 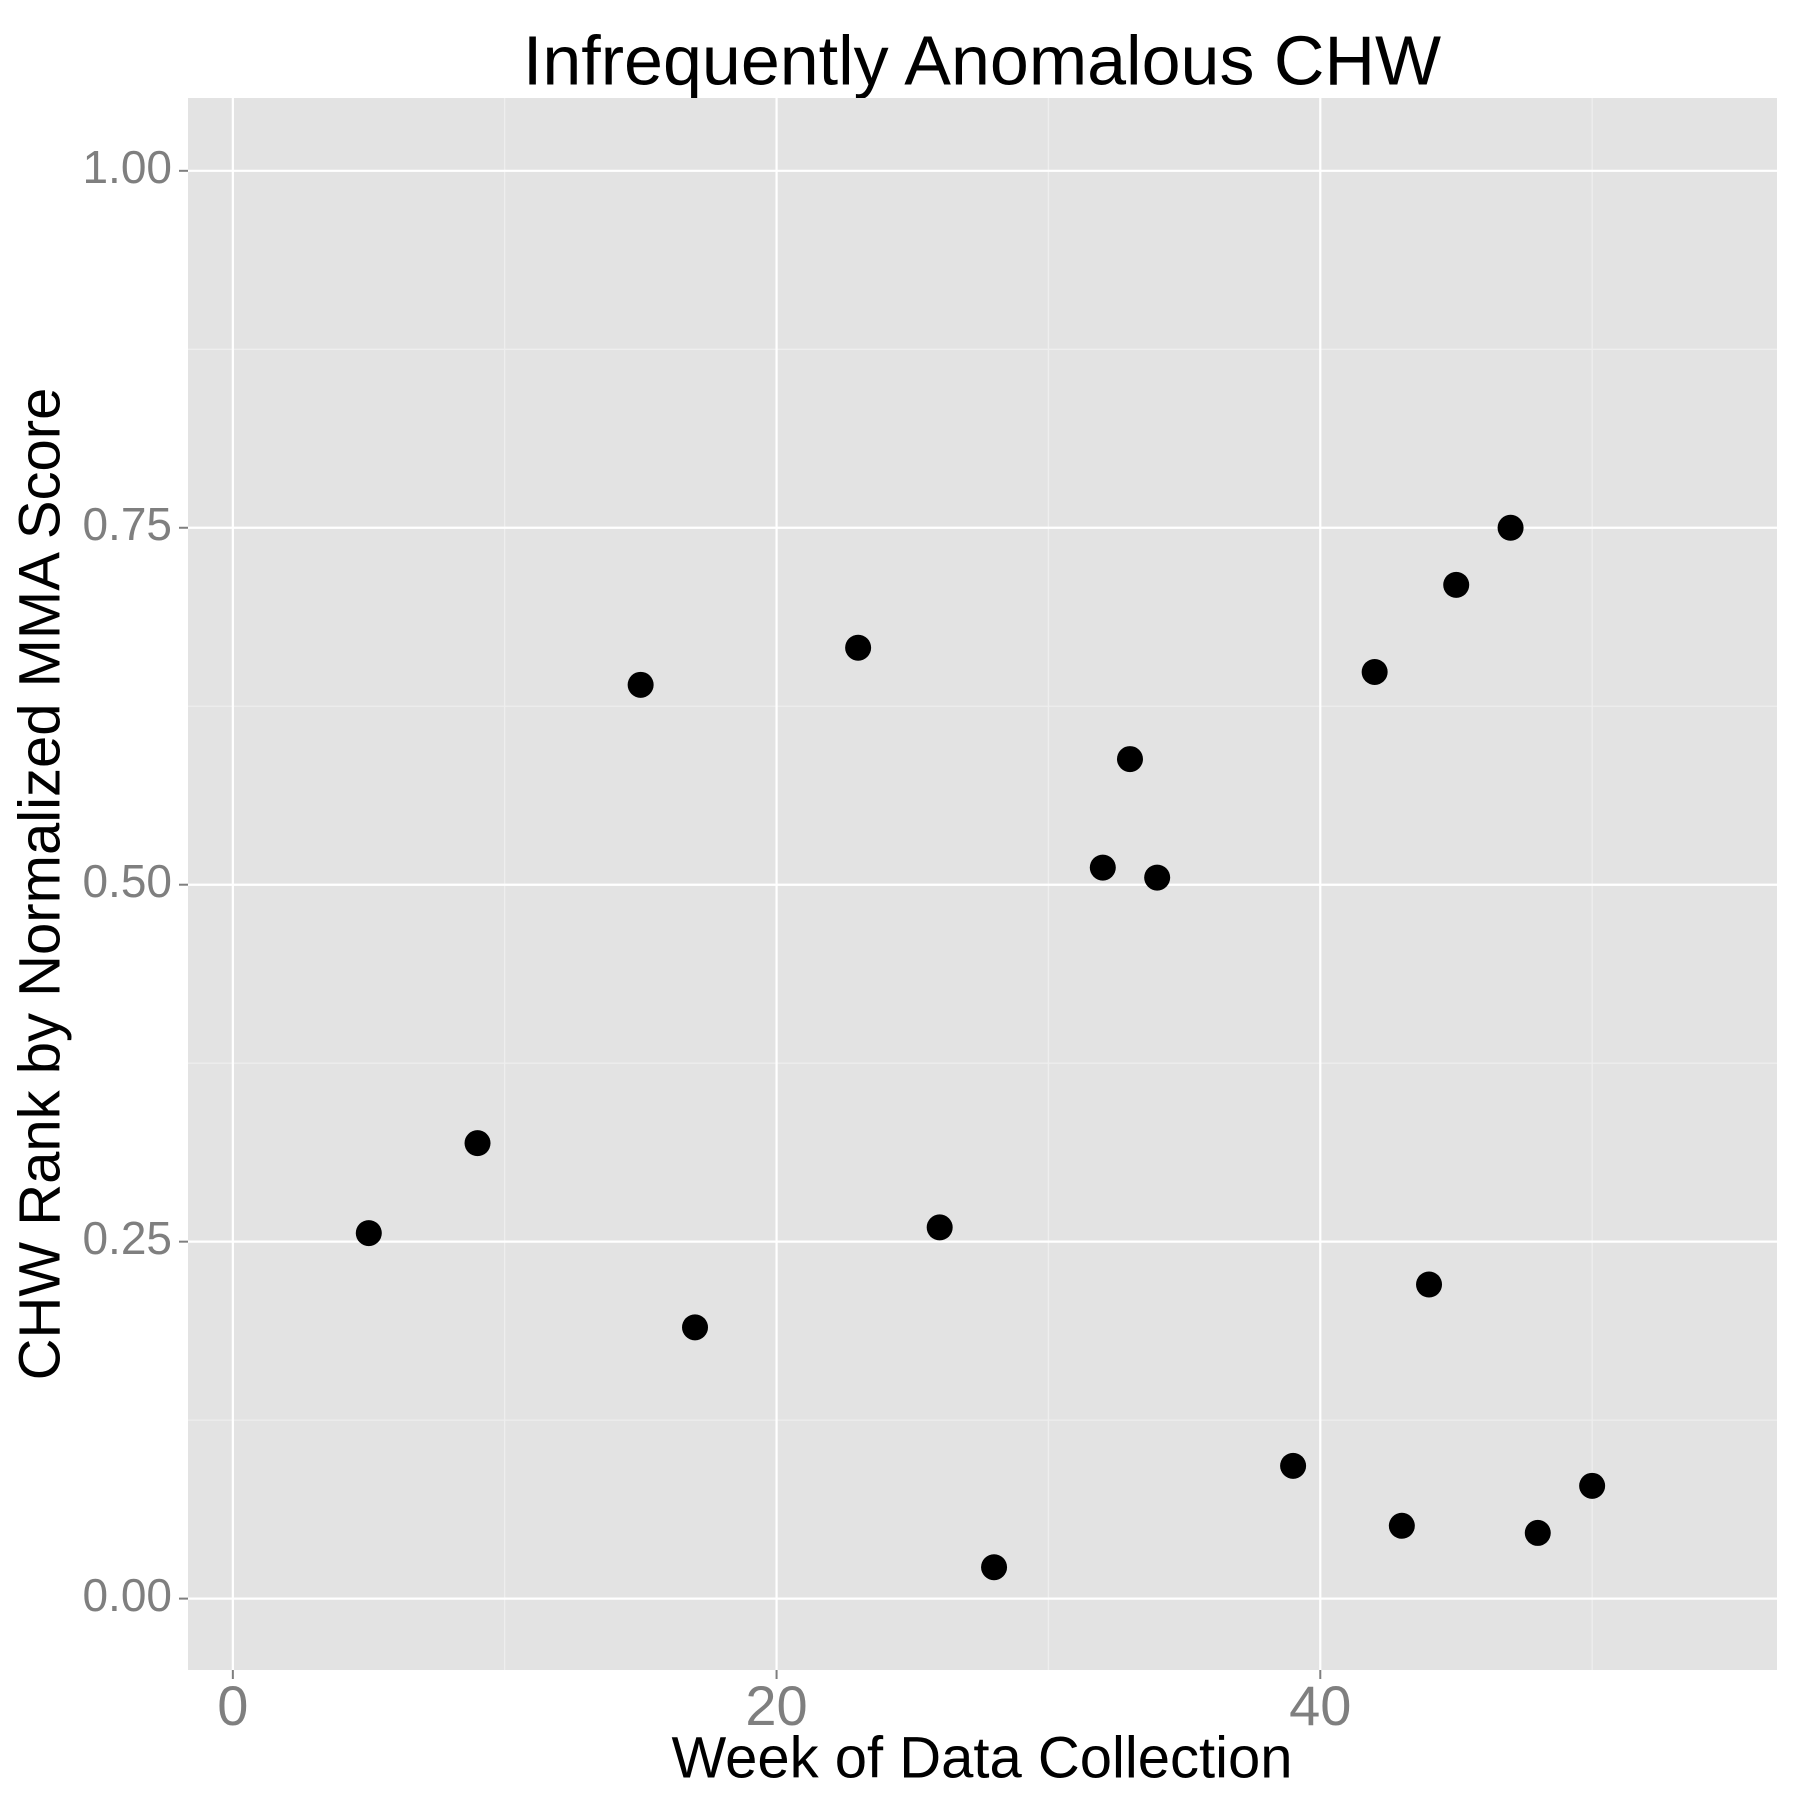 I want to click on x-tick-label: 0, so click(x=232, y=1705).